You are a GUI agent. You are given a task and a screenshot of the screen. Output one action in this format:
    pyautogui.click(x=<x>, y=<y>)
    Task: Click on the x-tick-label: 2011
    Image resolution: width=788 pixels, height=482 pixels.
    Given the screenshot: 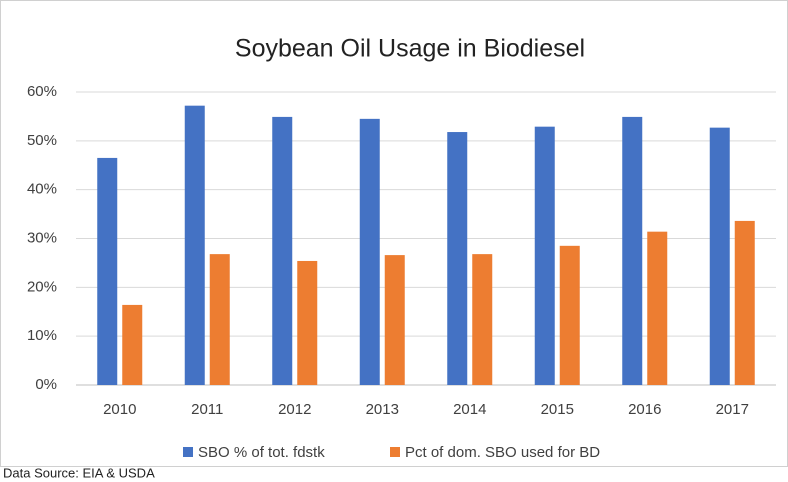 What is the action you would take?
    pyautogui.click(x=207, y=409)
    